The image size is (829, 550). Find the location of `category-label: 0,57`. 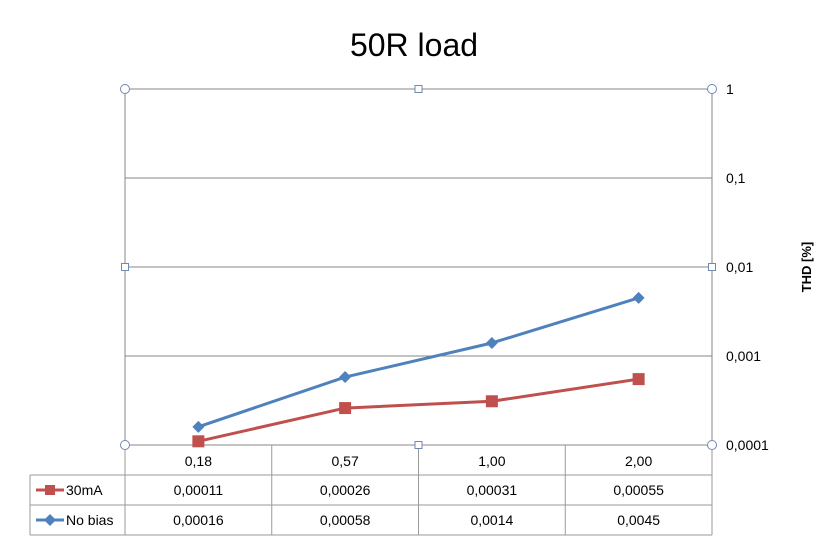

category-label: 0,57 is located at coordinates (345, 461).